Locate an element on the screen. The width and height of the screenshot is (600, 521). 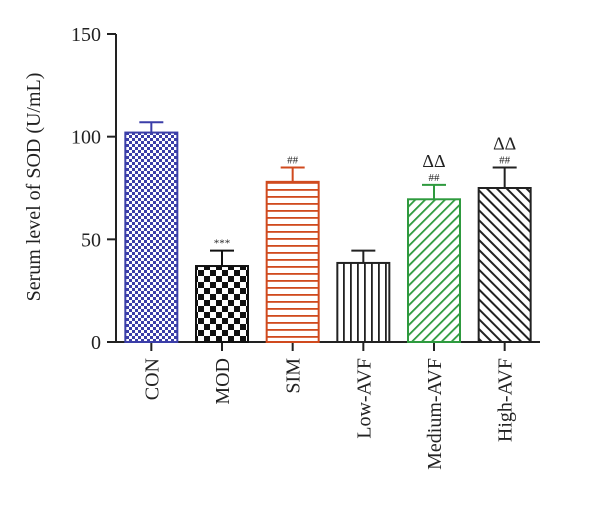
x-tick-label: Medium-AVF is located at coordinates (435, 414).